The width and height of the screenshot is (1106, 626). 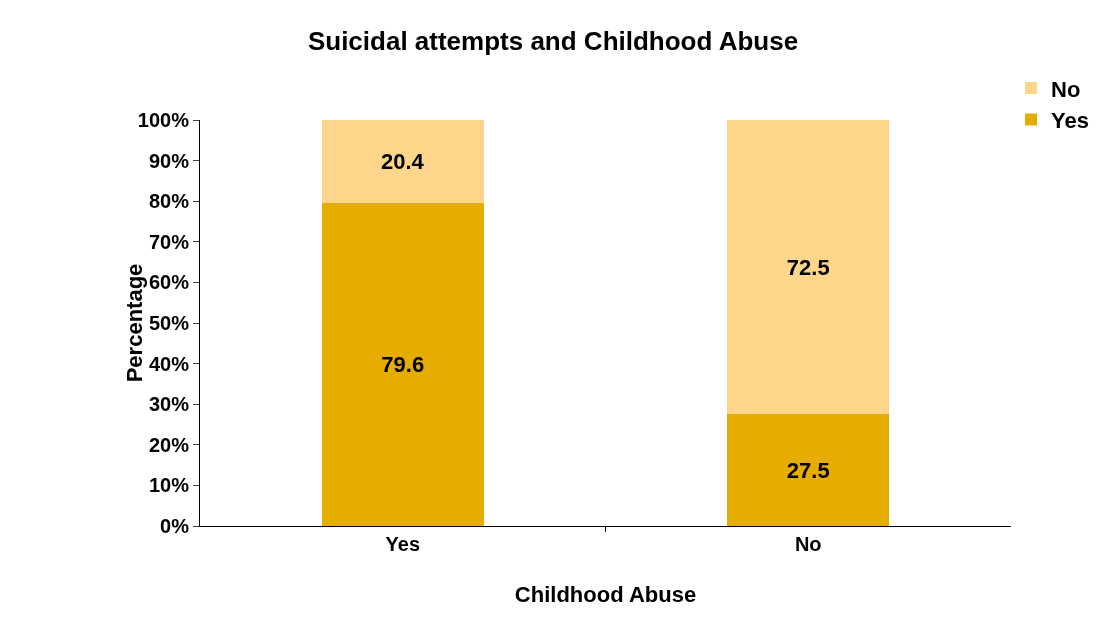 I want to click on y-tick-label: 40%, so click(x=169, y=363).